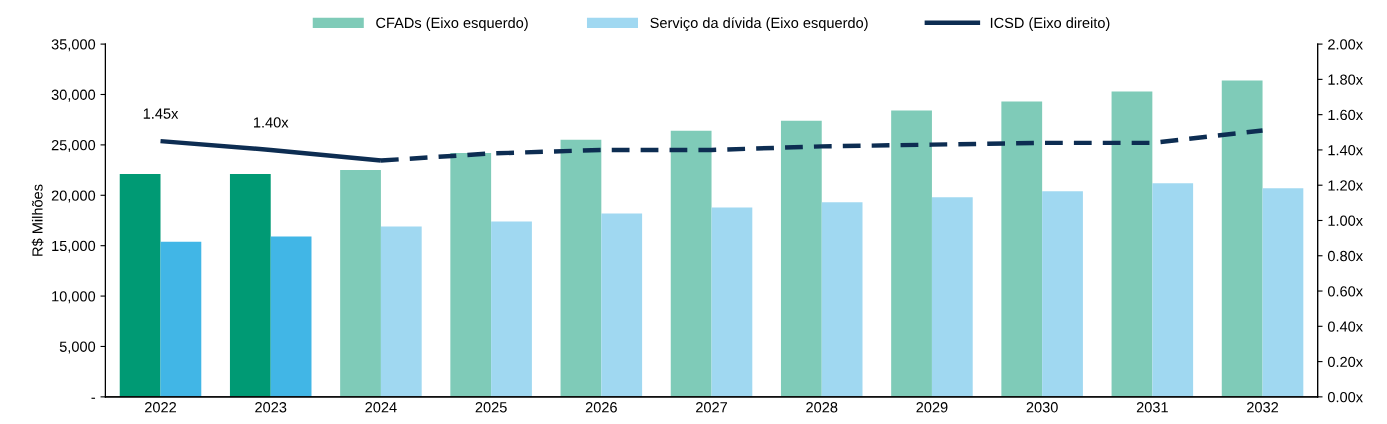 The image size is (1387, 424). I want to click on y2-tick-label: 0.80x, so click(1345, 256).